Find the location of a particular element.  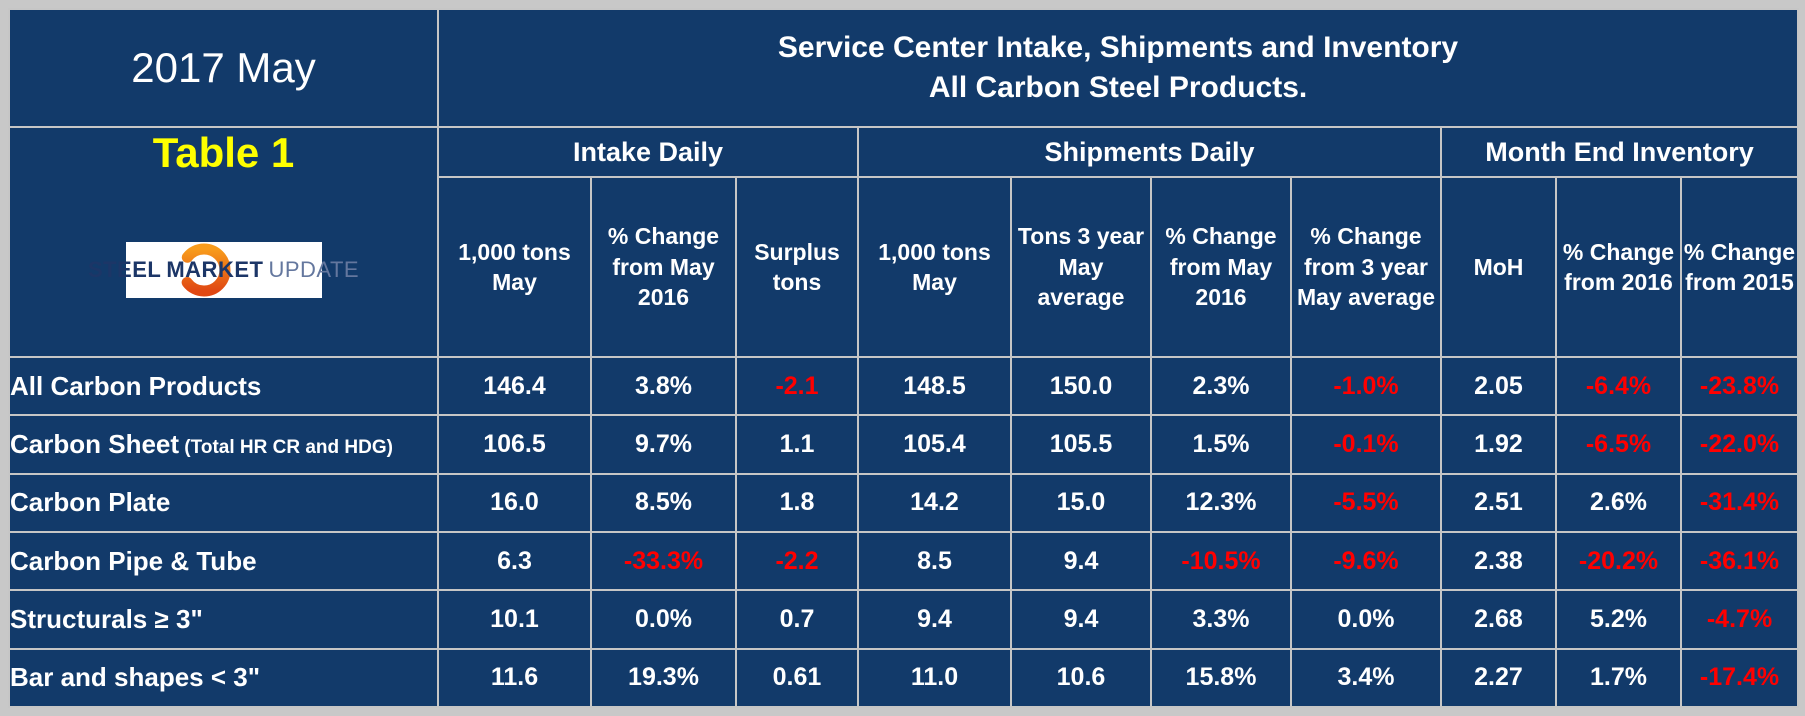

smu-swoosh-icon is located at coordinates (203, 270).